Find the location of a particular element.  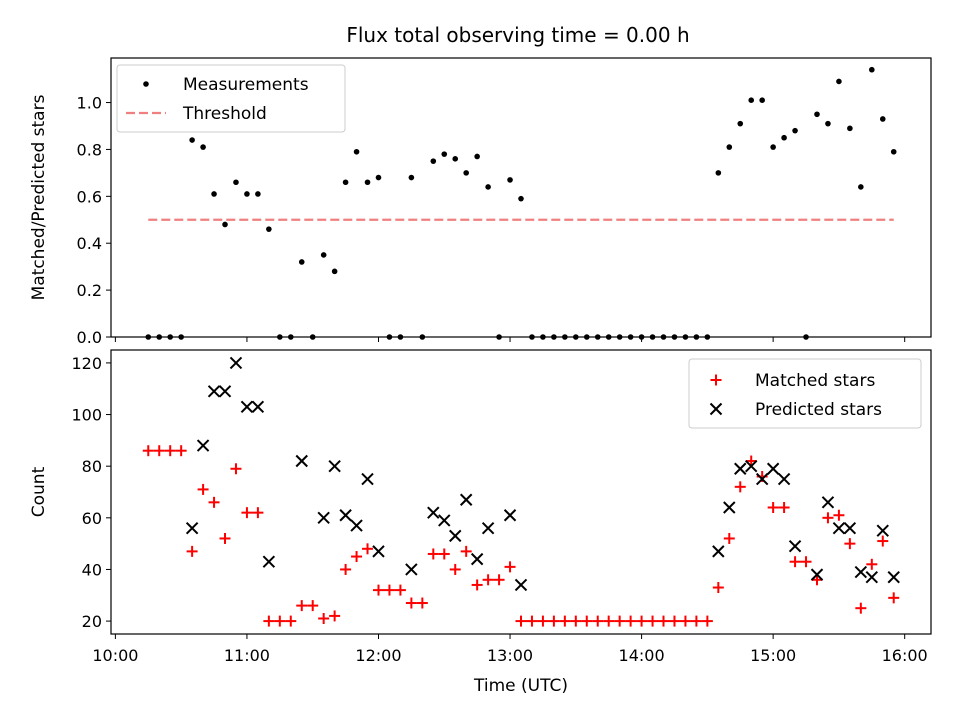

legend-matched-marker is located at coordinates (716, 380).